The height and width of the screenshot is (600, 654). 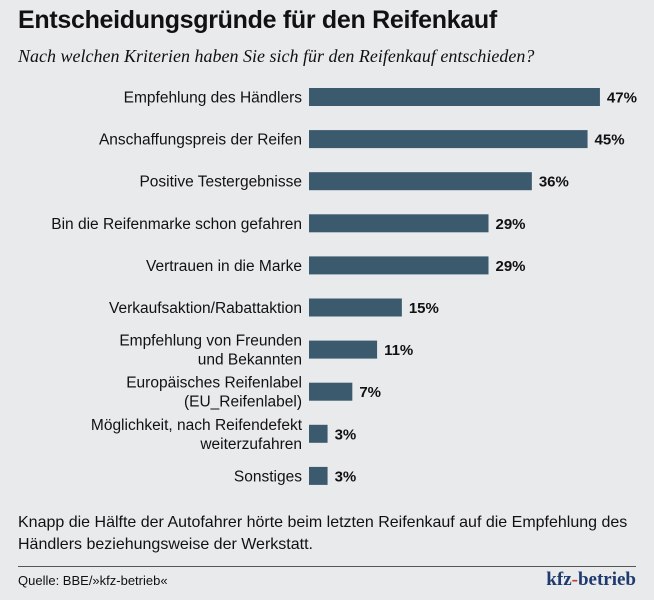 What do you see at coordinates (220, 182) in the screenshot?
I see `category-label: Positive Testergebnisse` at bounding box center [220, 182].